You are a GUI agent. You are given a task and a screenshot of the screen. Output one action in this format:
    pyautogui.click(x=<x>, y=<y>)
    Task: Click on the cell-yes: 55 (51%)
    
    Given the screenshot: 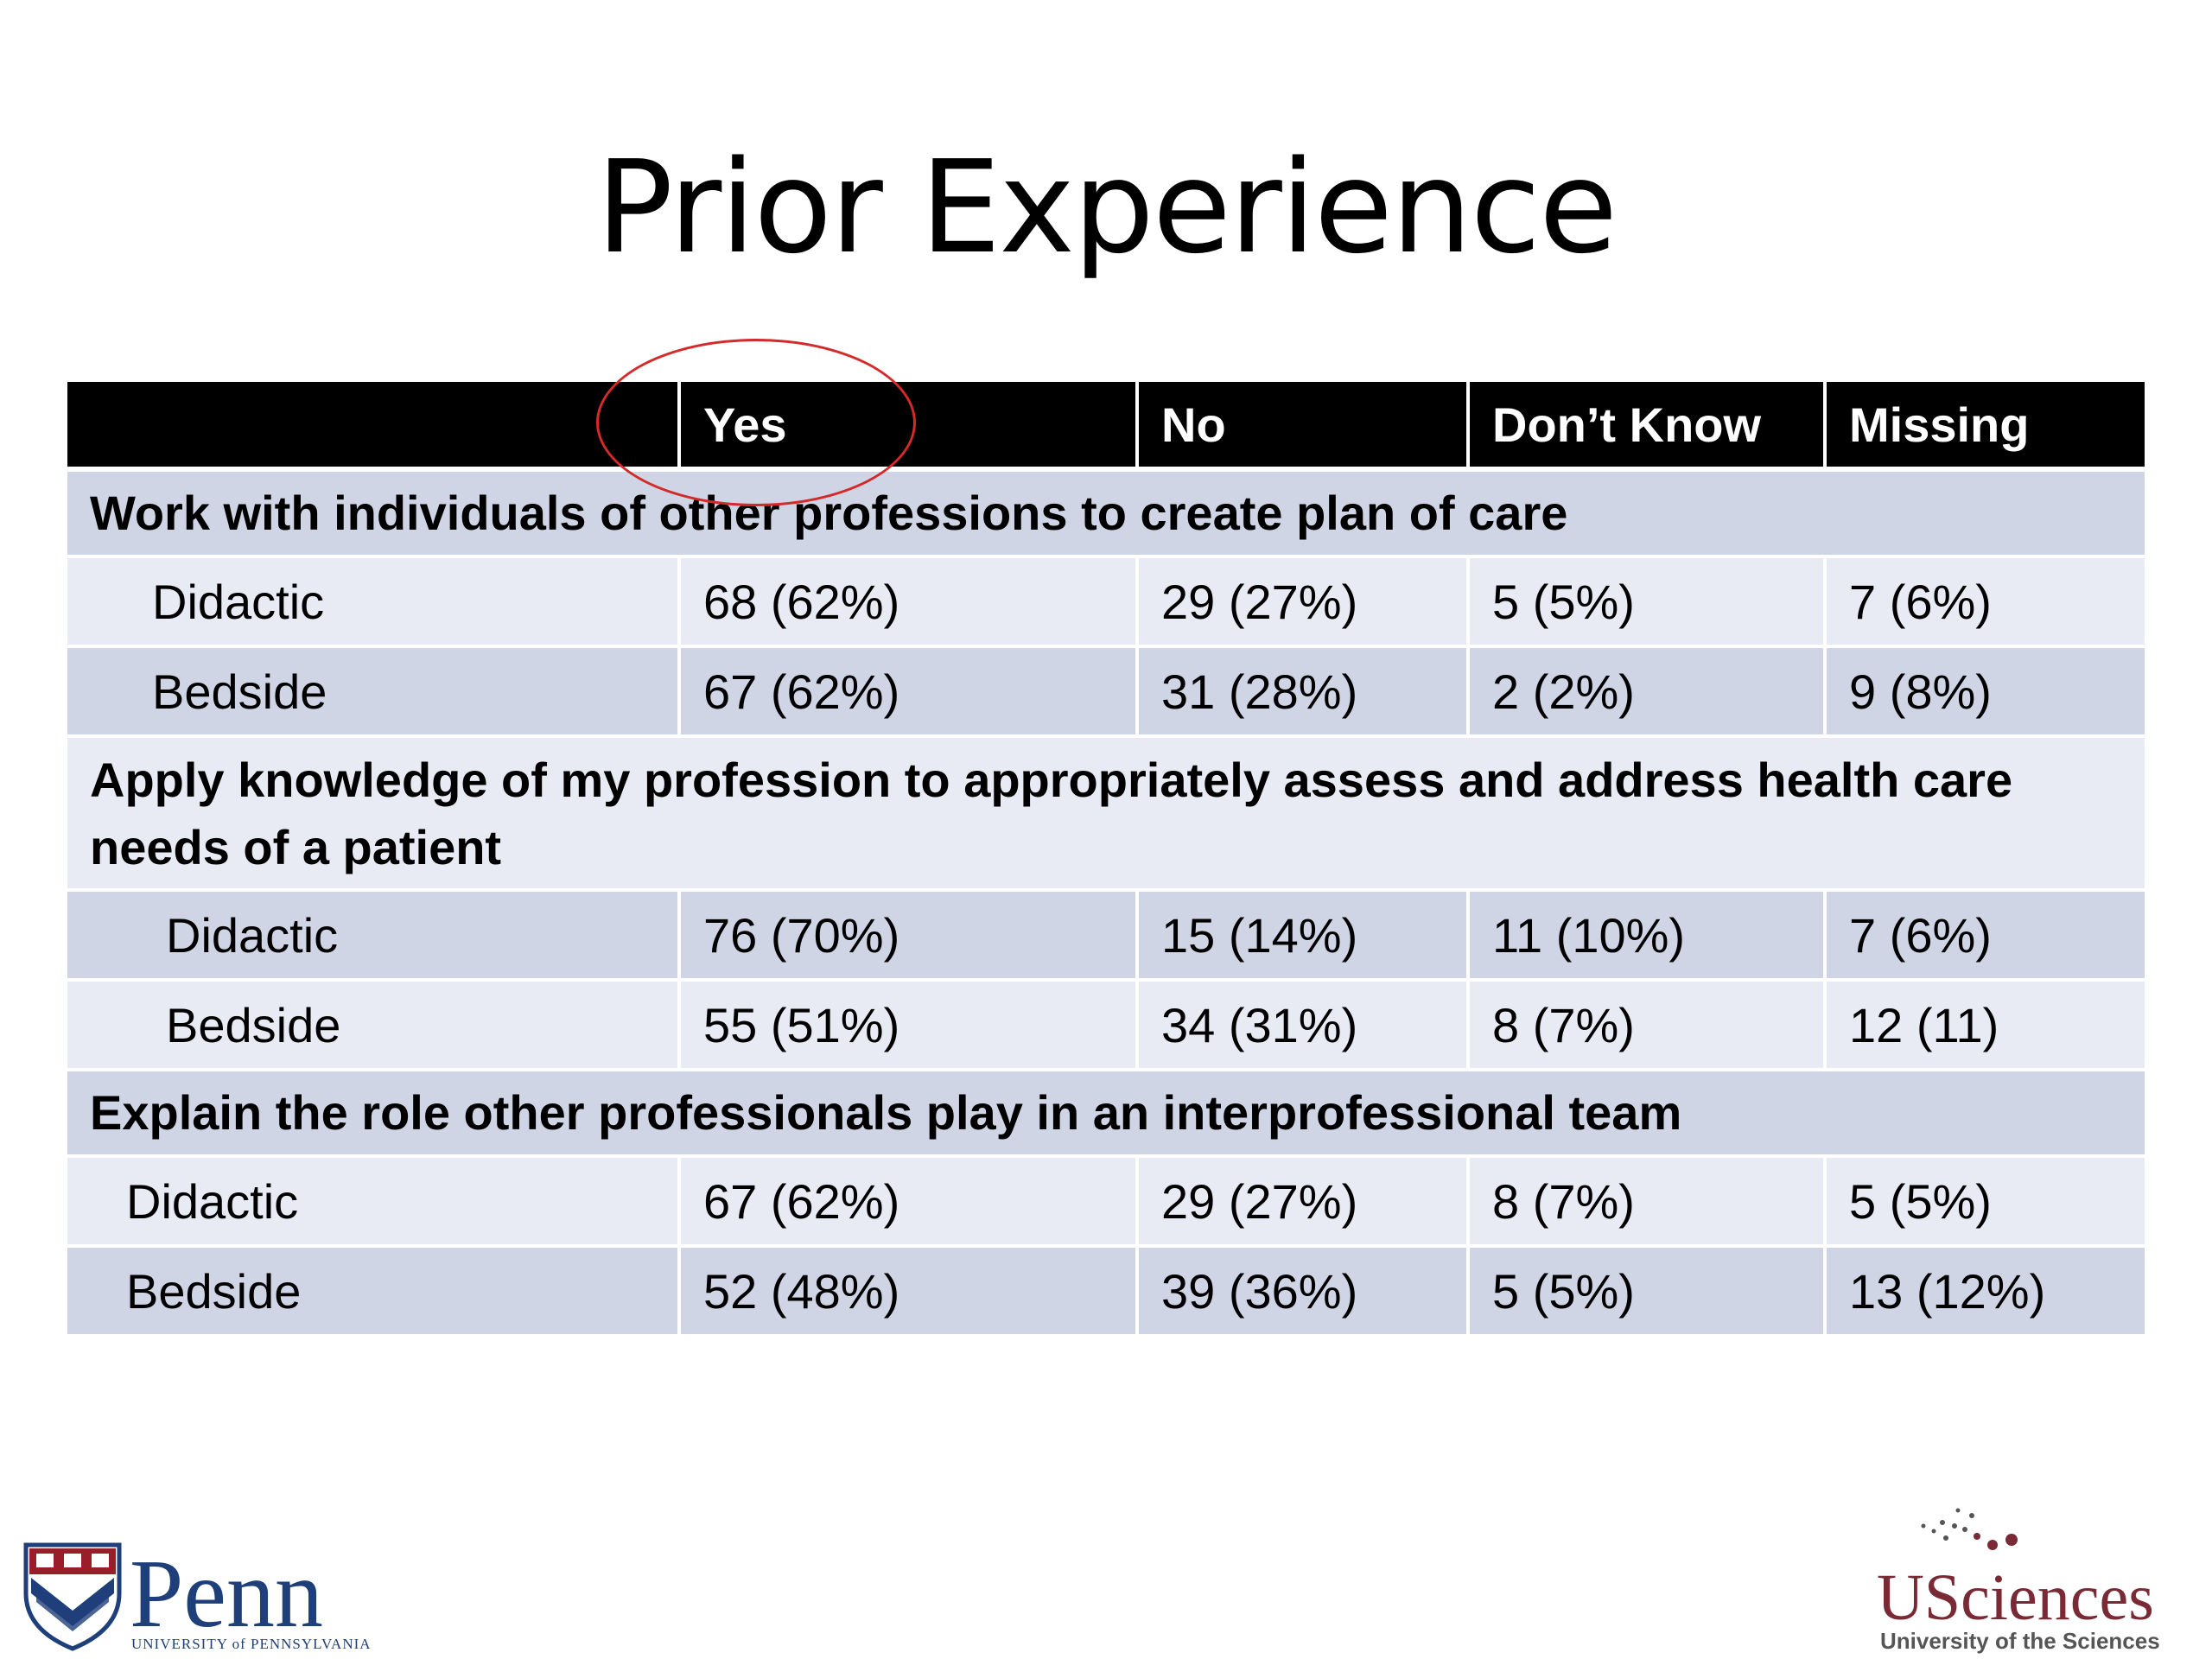 What is the action you would take?
    pyautogui.click(x=910, y=1025)
    